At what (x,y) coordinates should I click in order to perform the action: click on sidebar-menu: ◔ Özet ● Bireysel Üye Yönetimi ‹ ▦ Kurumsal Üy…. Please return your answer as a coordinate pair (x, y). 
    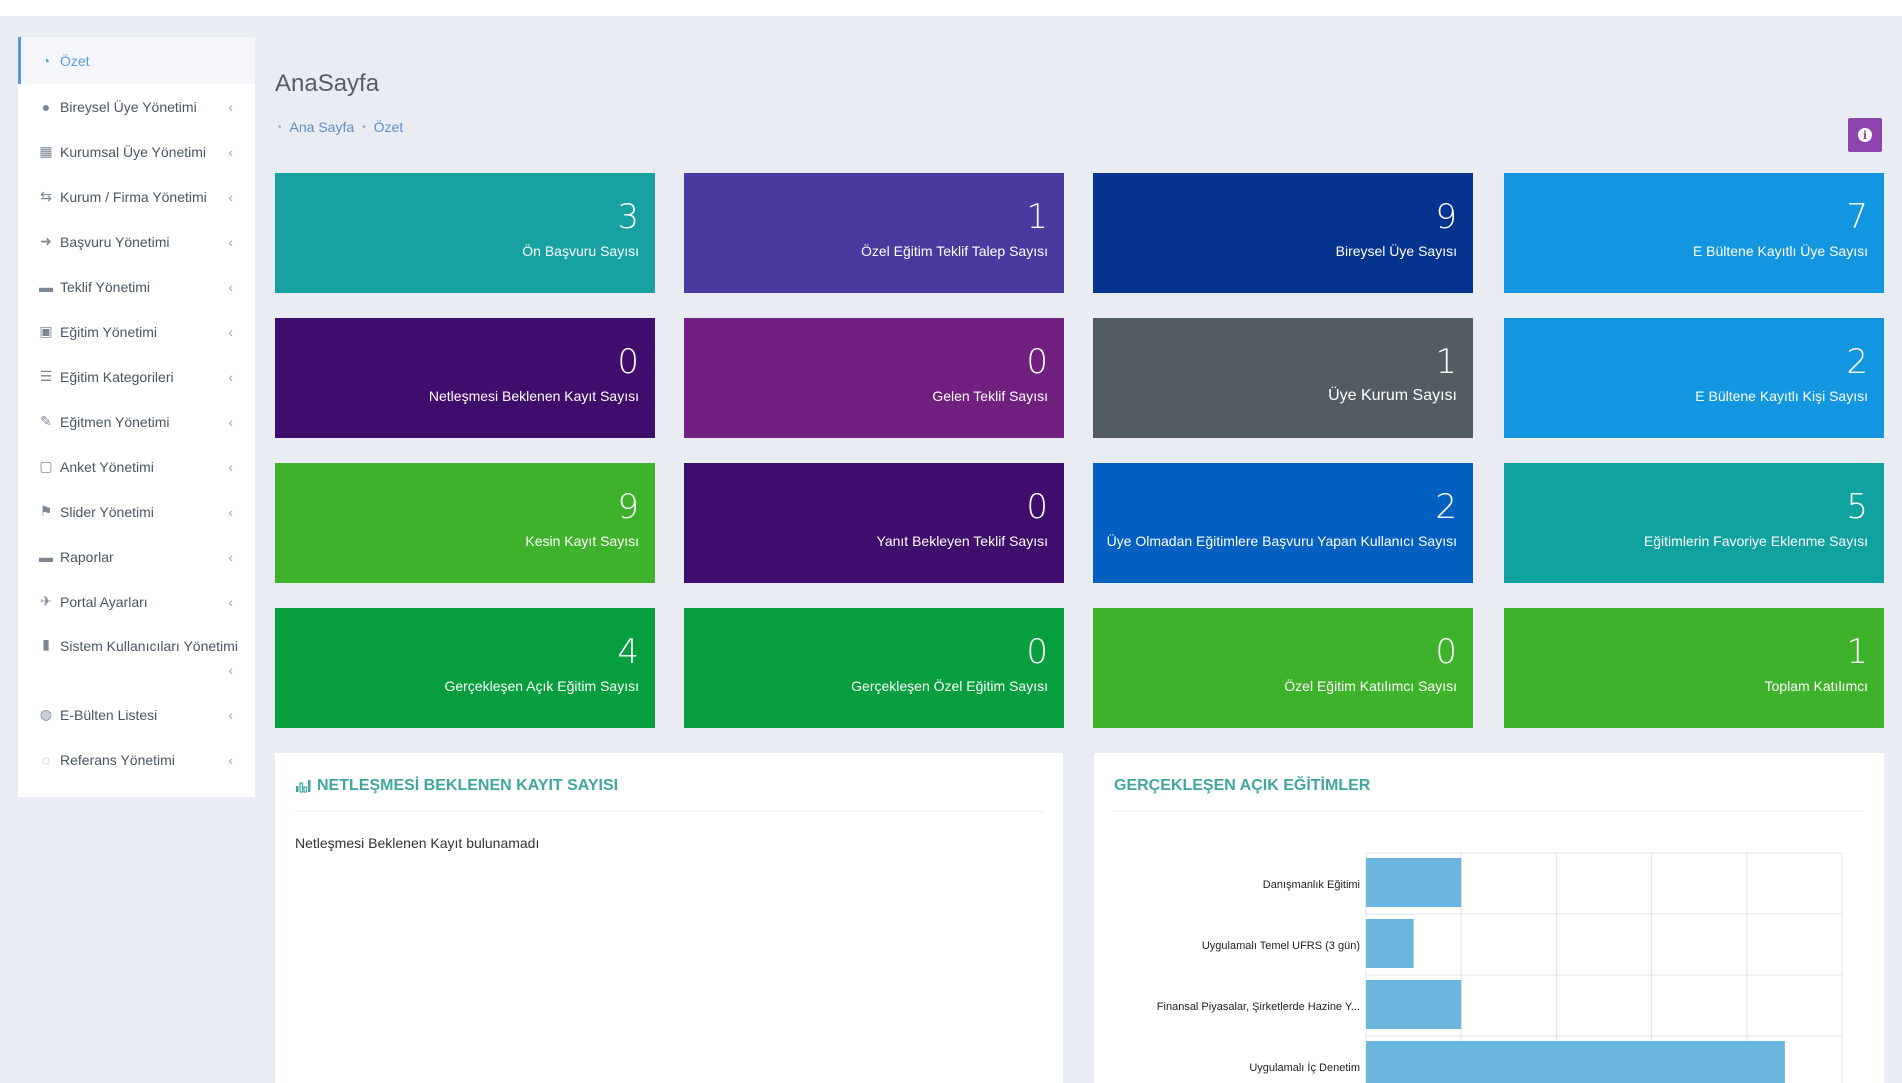
    Looking at the image, I should click on (136, 409).